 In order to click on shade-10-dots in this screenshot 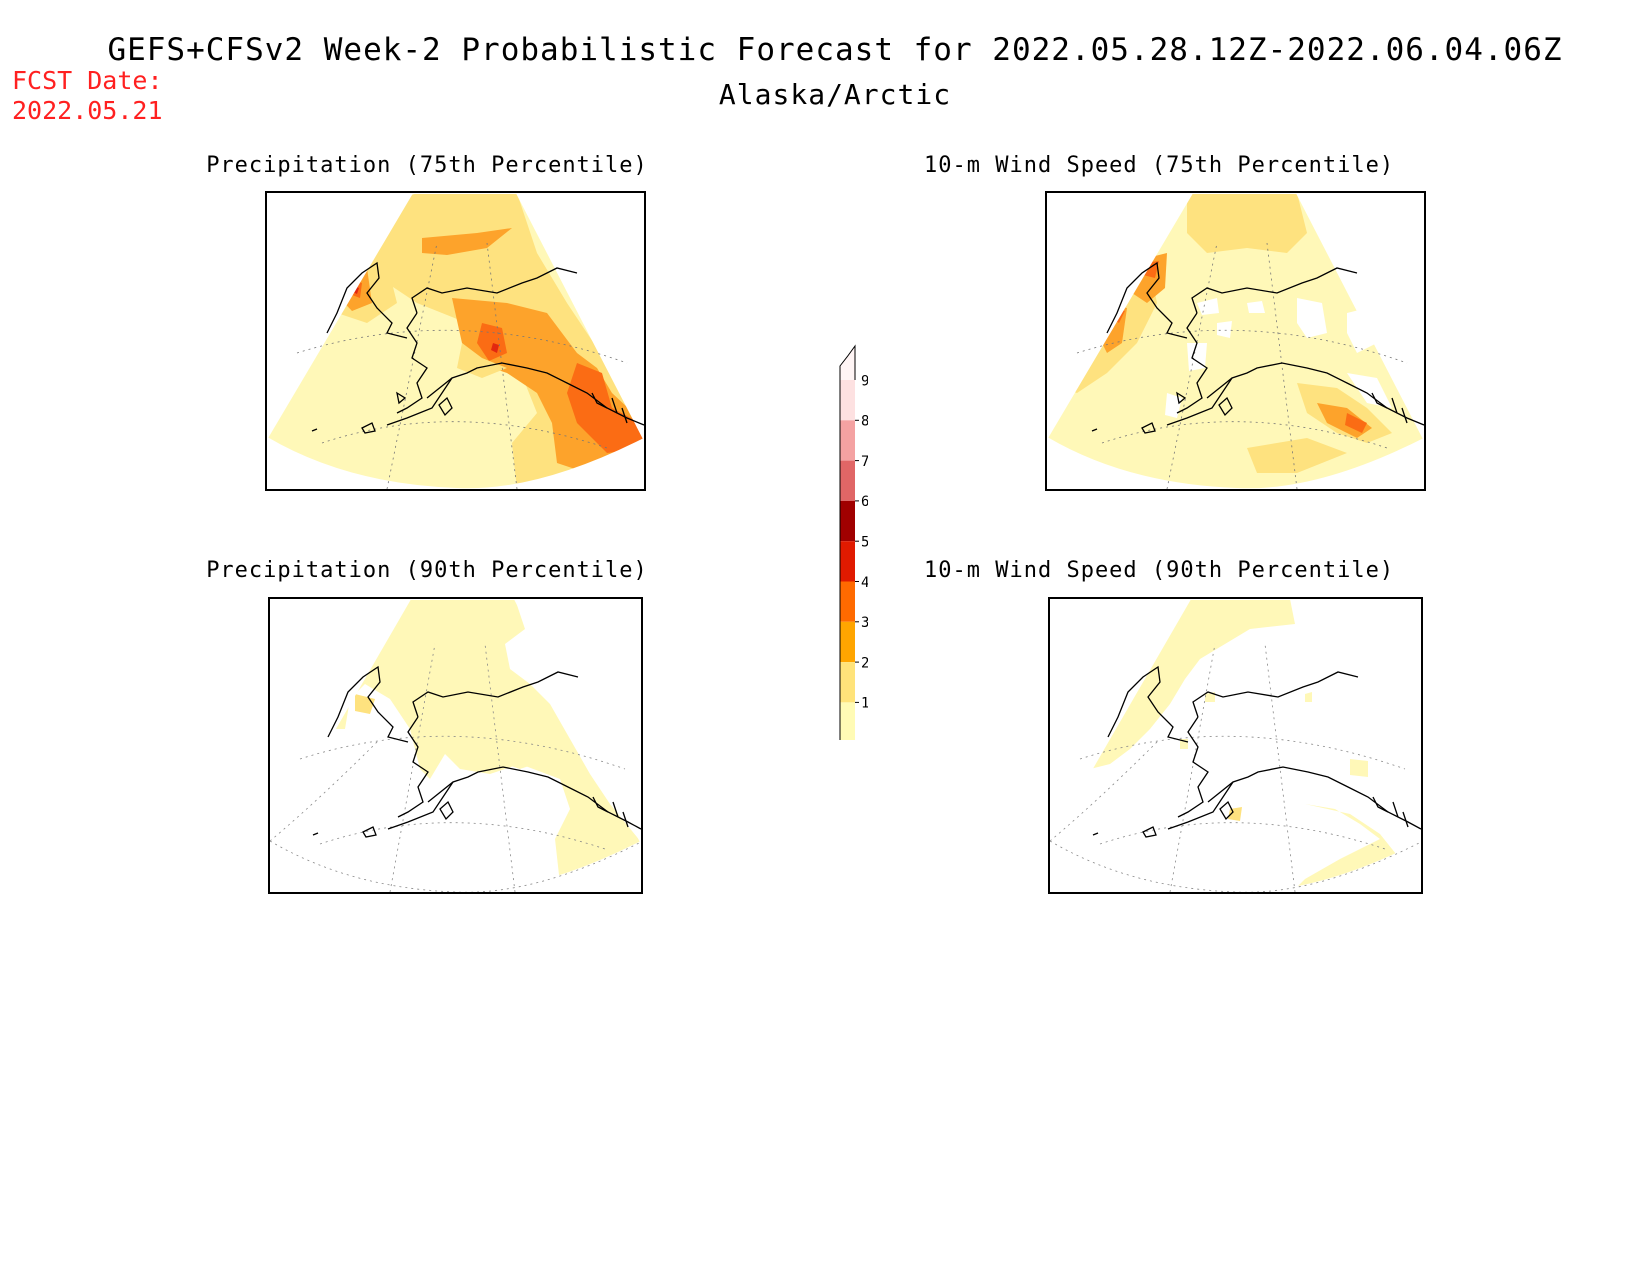, I will do `click(1246, 720)`.